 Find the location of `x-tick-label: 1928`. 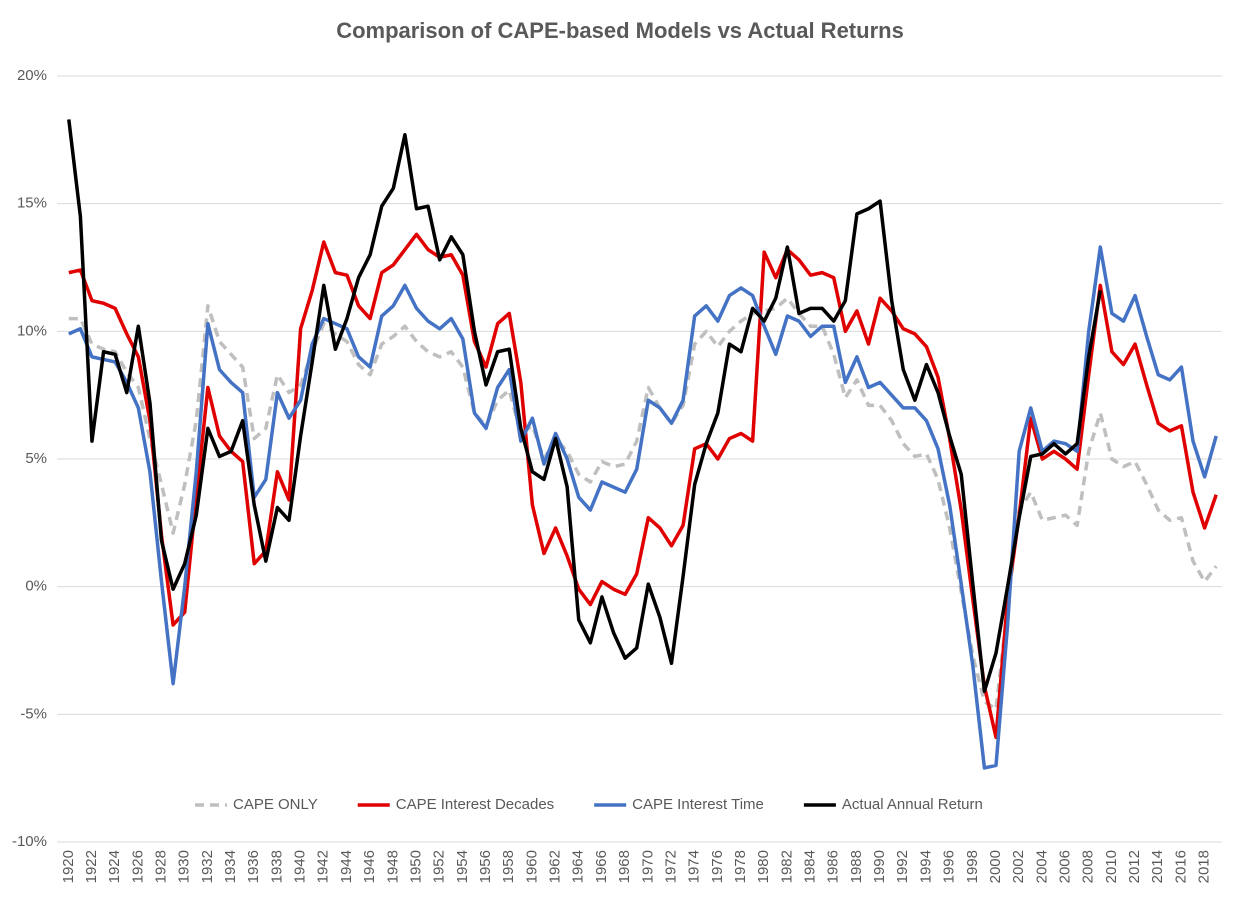

x-tick-label: 1928 is located at coordinates (160, 866).